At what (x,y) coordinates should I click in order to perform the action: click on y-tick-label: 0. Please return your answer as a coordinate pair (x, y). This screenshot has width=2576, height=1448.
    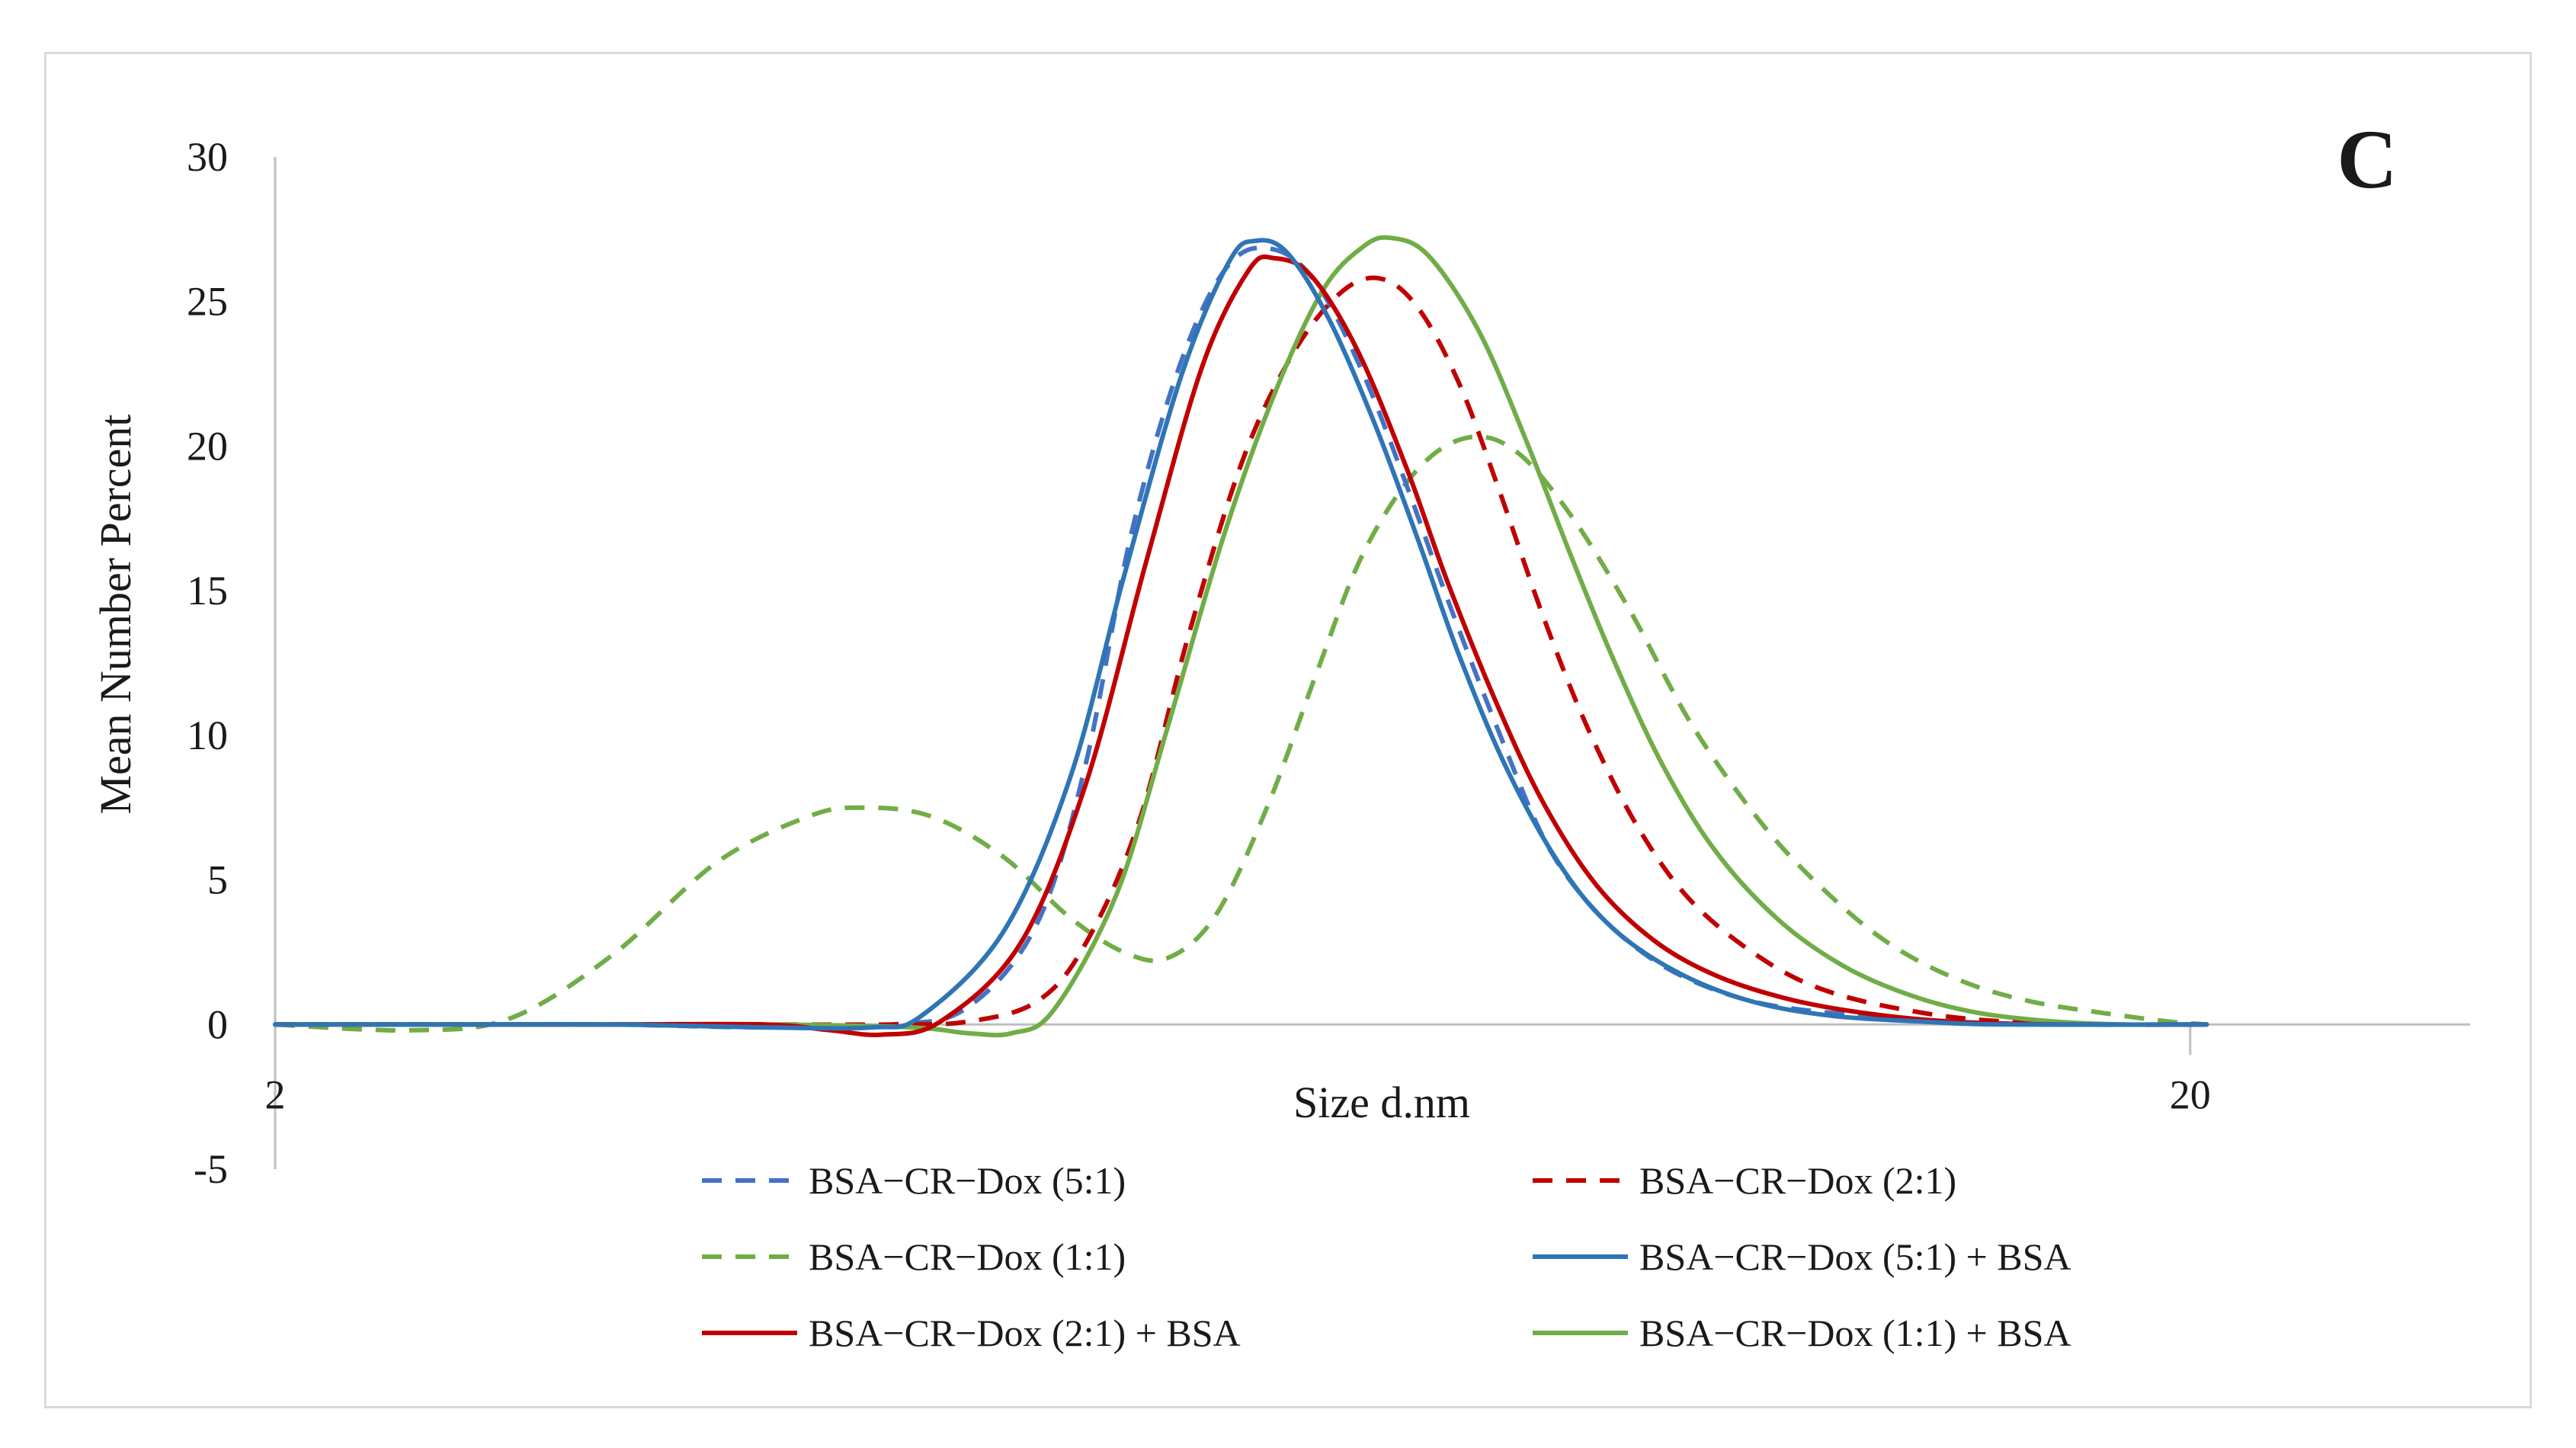
    Looking at the image, I should click on (217, 1024).